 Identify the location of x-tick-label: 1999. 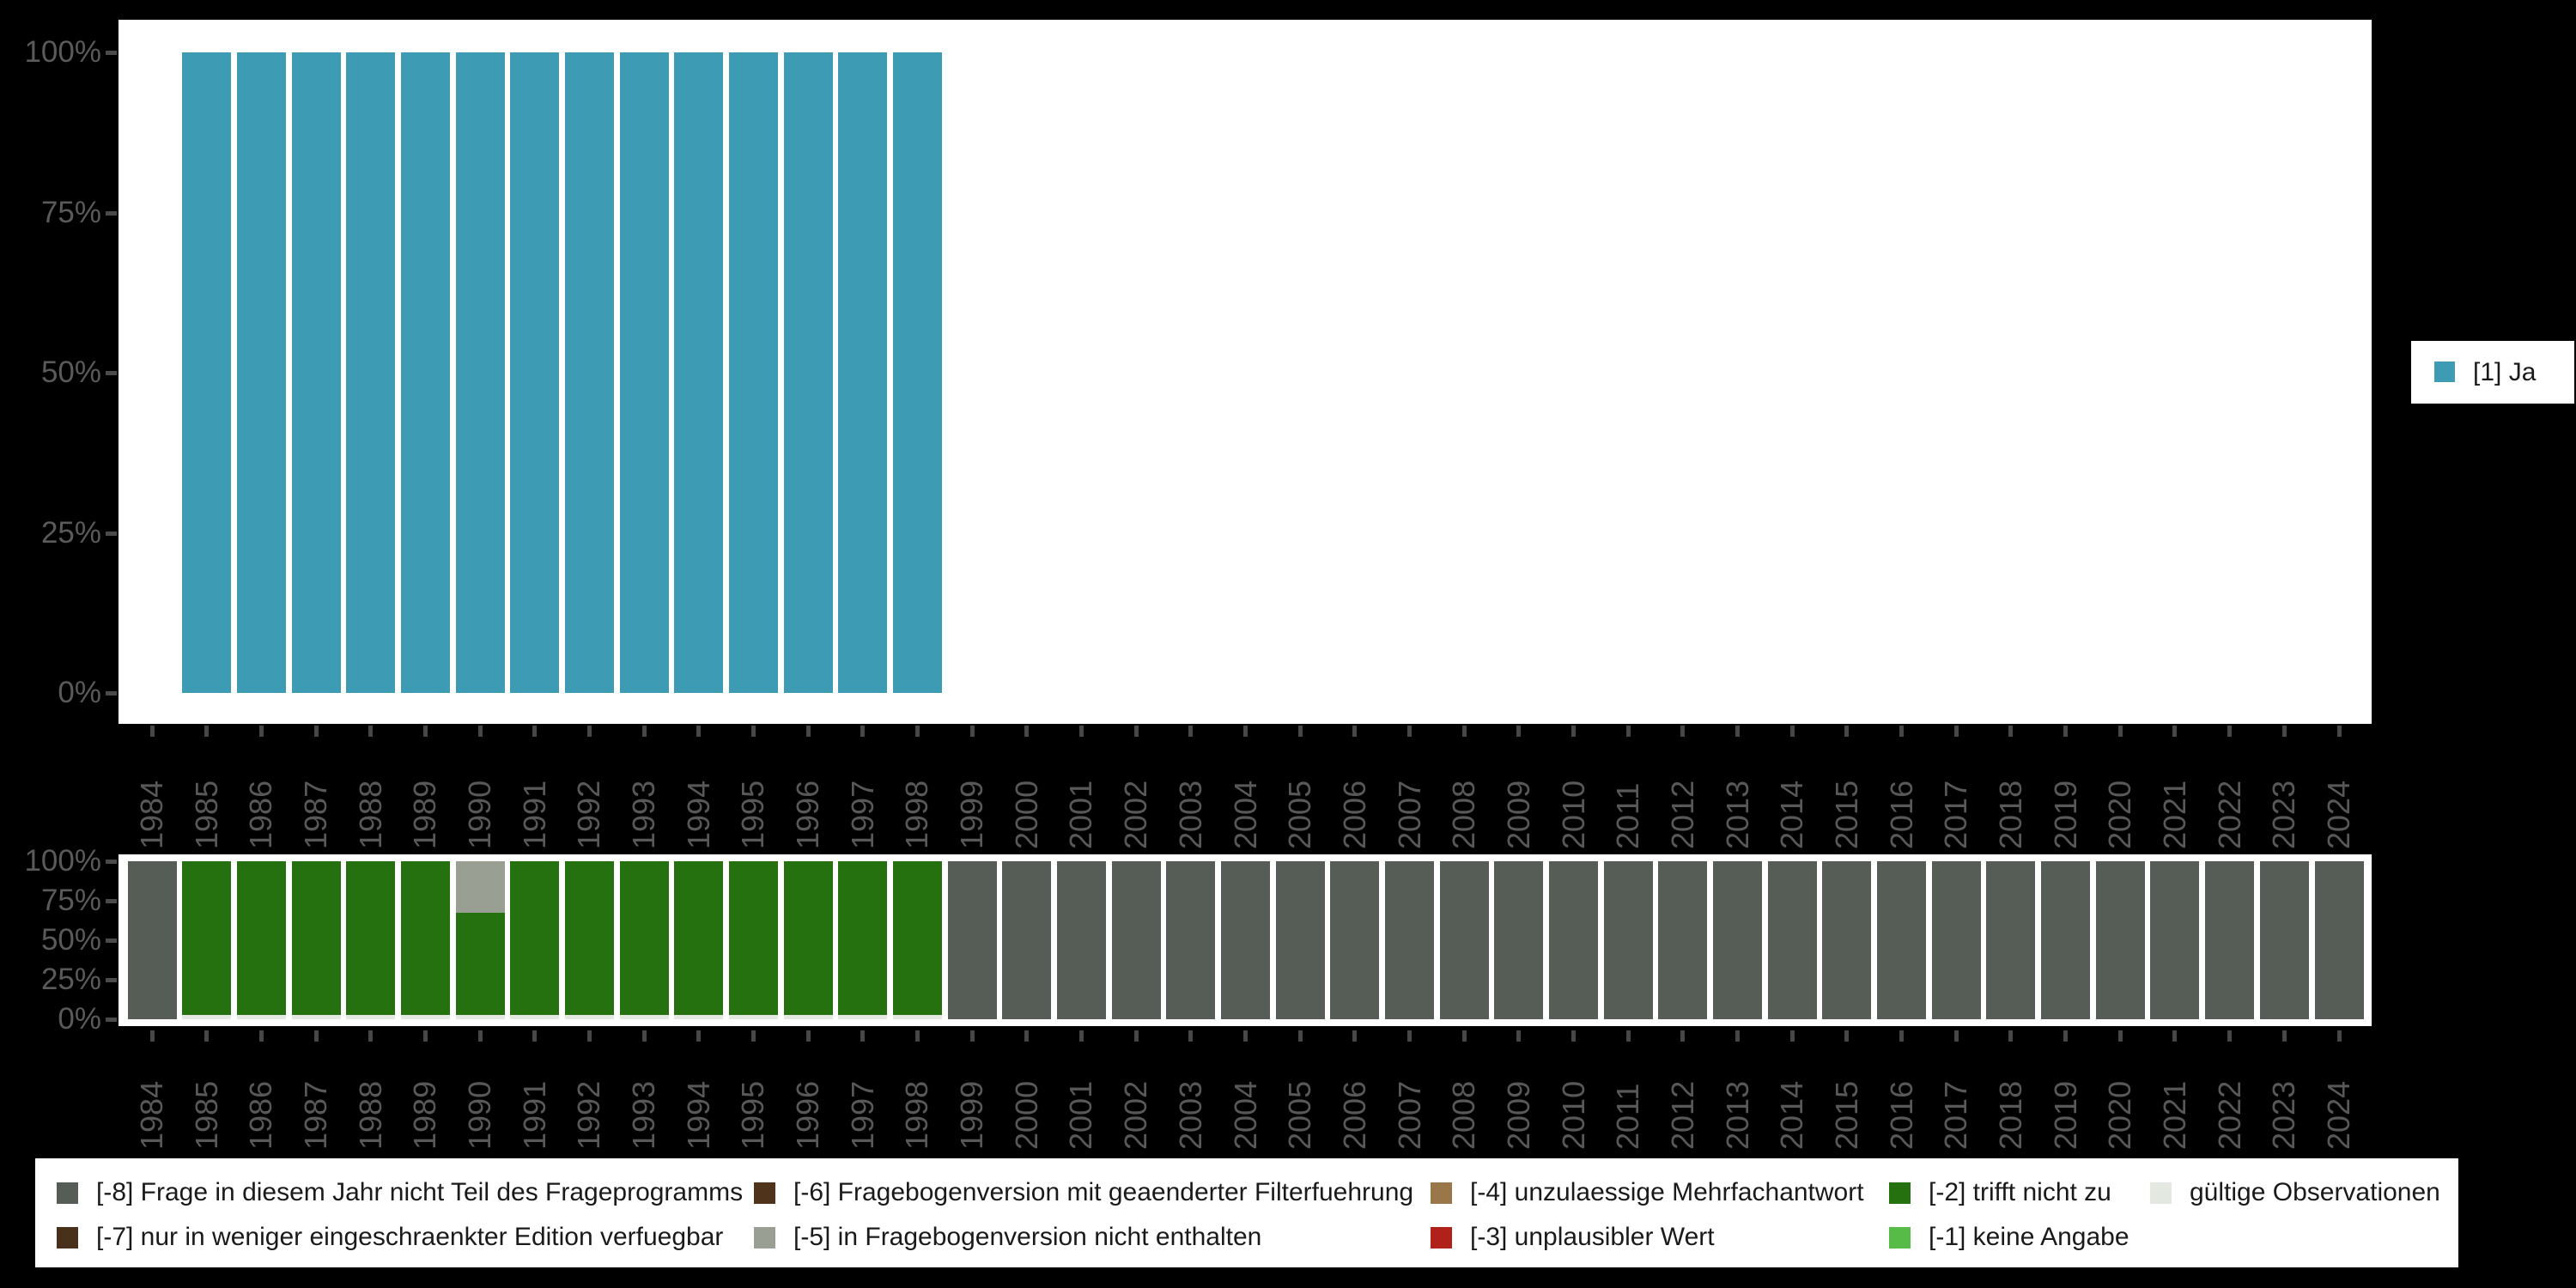
(972, 814).